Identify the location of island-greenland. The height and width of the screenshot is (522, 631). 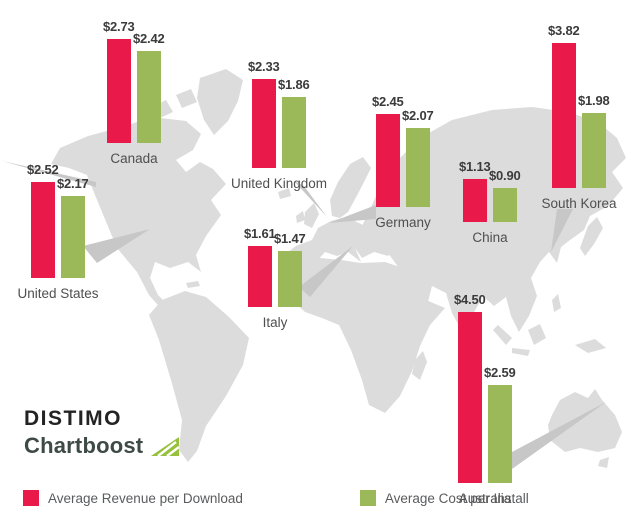
(220, 102).